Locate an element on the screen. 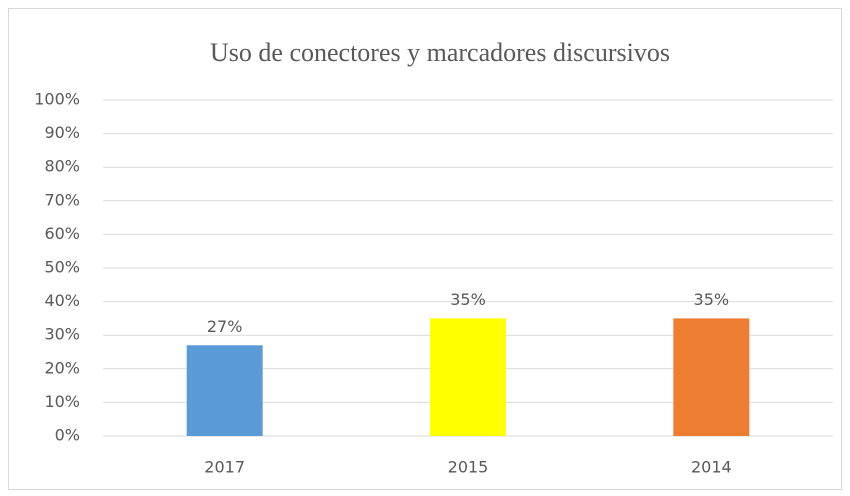  y-tick-label: 0% is located at coordinates (67, 435).